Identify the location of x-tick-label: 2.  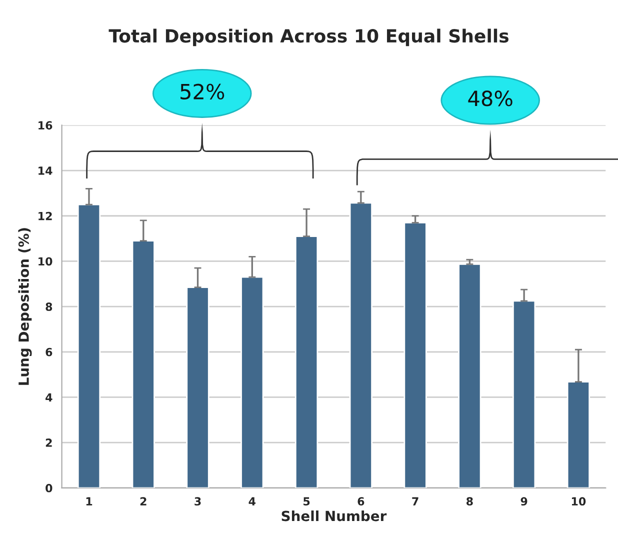
(143, 501).